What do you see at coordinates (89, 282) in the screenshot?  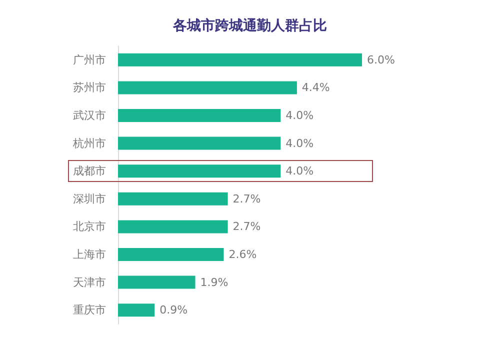 I see `y-tick-label: 天津市` at bounding box center [89, 282].